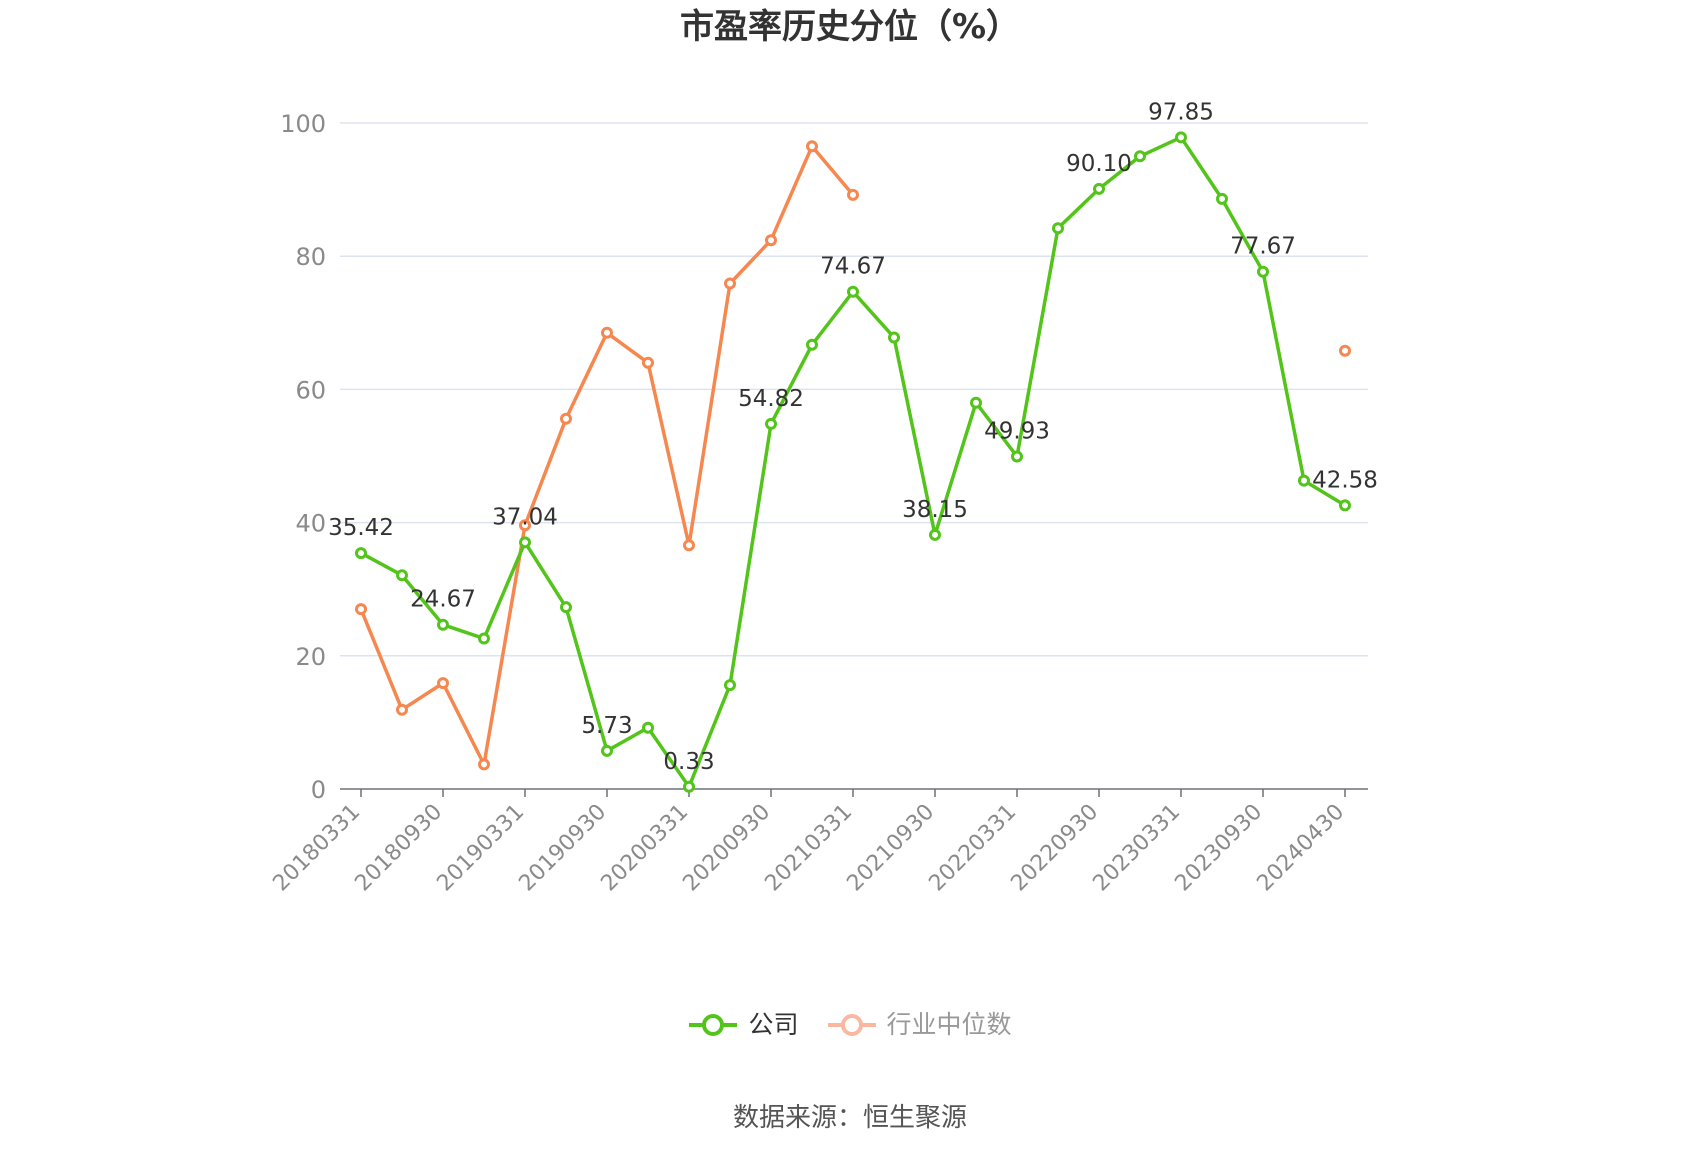 This screenshot has height=1150, width=1700. I want to click on y-tick-label: 80, so click(310, 257).